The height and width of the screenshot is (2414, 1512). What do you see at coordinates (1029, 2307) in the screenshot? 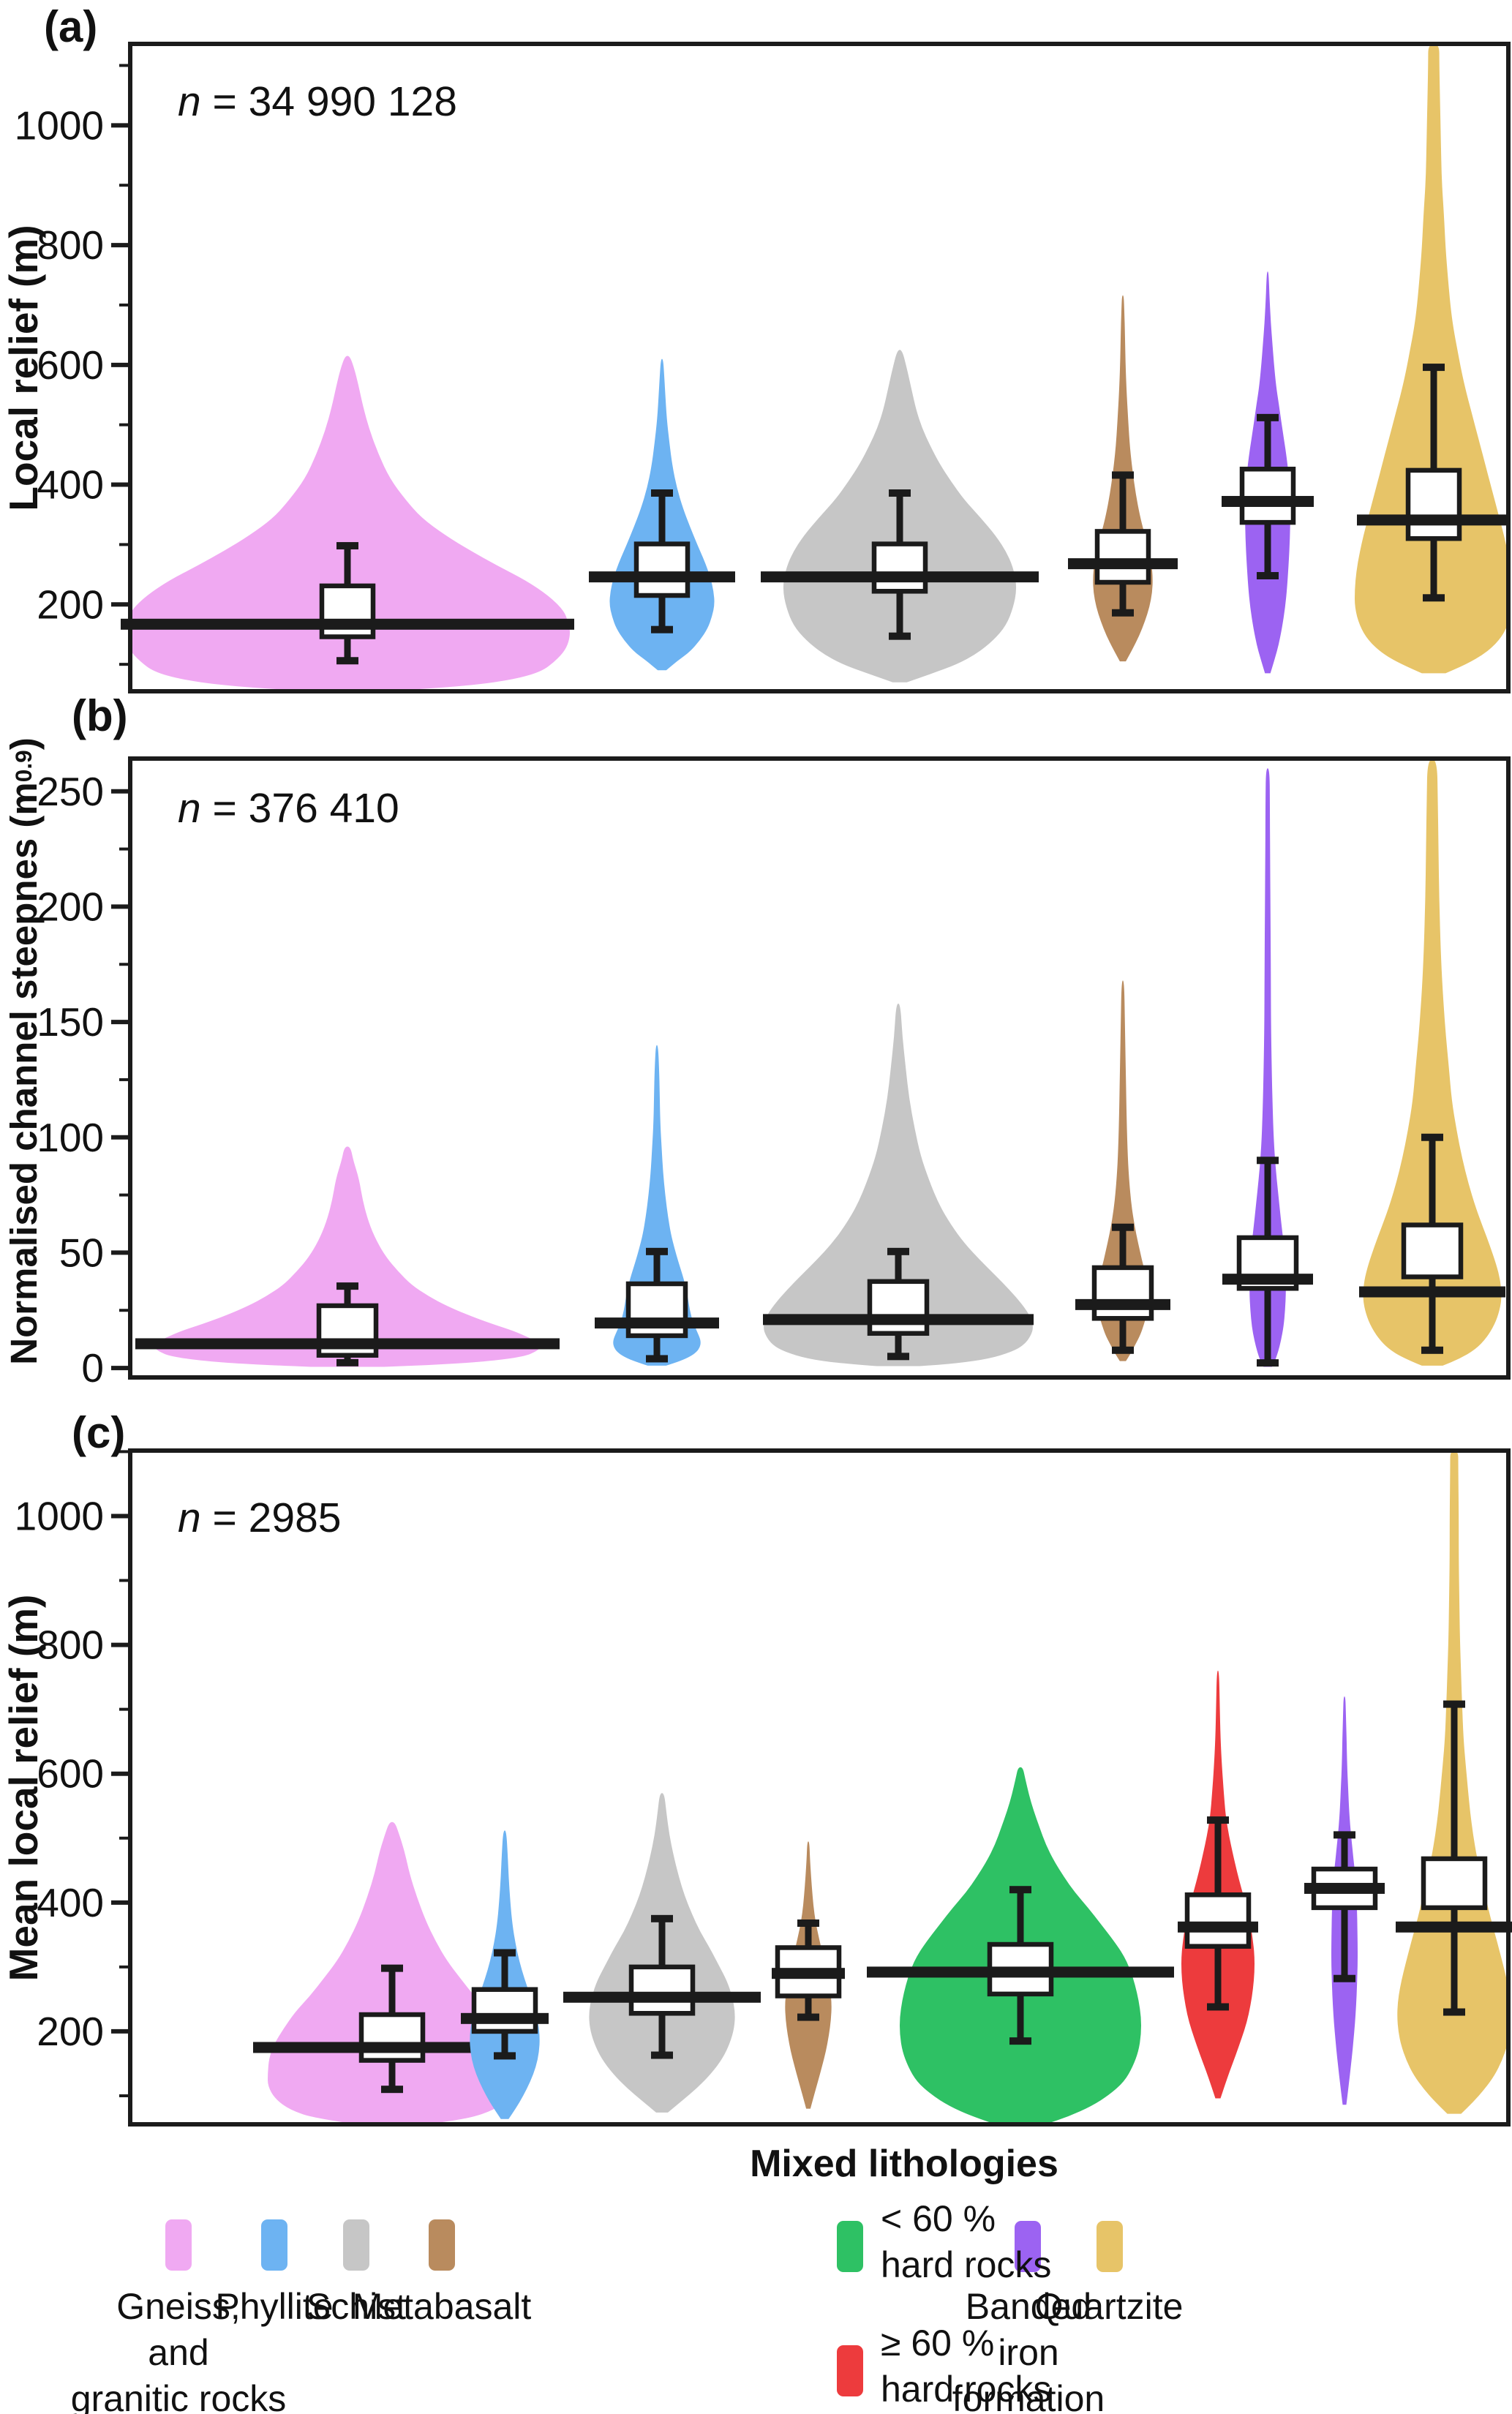
I see `legend-label-line: Banded` at bounding box center [1029, 2307].